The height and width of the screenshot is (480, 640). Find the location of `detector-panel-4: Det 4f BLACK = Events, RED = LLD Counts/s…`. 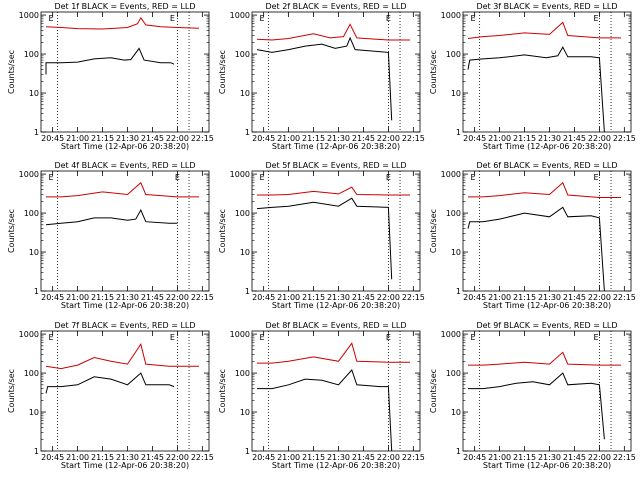

detector-panel-4: Det 4f BLACK = Events, RED = LLD Counts/s… is located at coordinates (110, 235).